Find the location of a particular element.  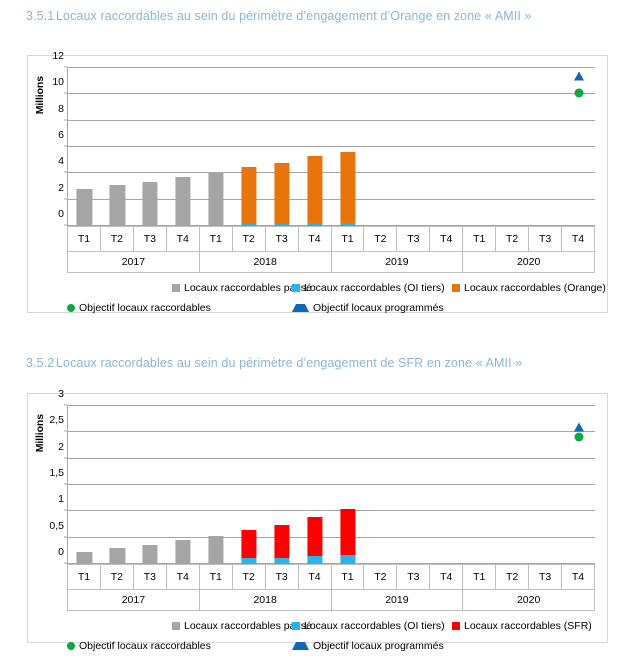

legend-label: Locaux raccordables (OI tiers) is located at coordinates (374, 288).